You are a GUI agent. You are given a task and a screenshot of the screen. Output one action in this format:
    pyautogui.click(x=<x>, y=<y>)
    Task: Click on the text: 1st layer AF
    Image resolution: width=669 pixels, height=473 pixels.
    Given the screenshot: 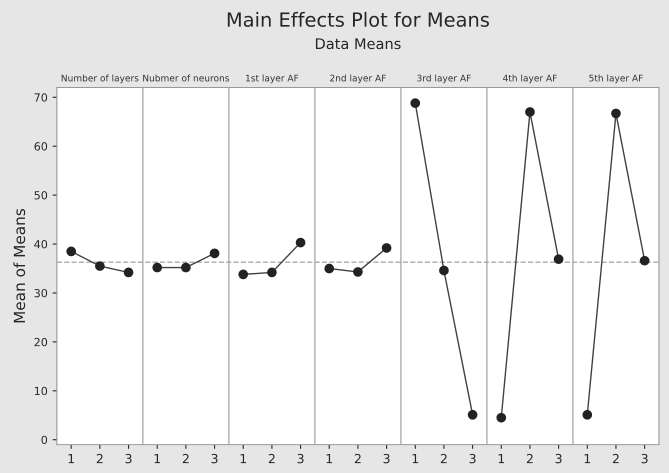 What is the action you would take?
    pyautogui.click(x=272, y=79)
    